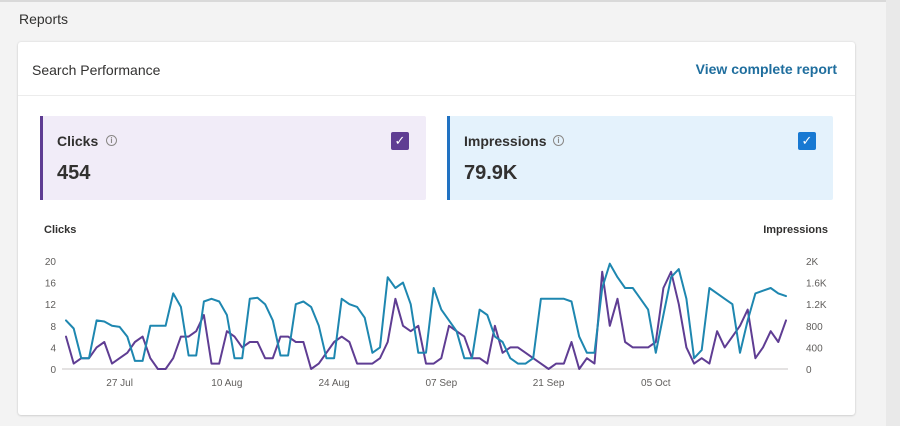 This screenshot has width=900, height=426. Describe the element at coordinates (78, 141) in the screenshot. I see `clicks-label: Clicks` at that location.